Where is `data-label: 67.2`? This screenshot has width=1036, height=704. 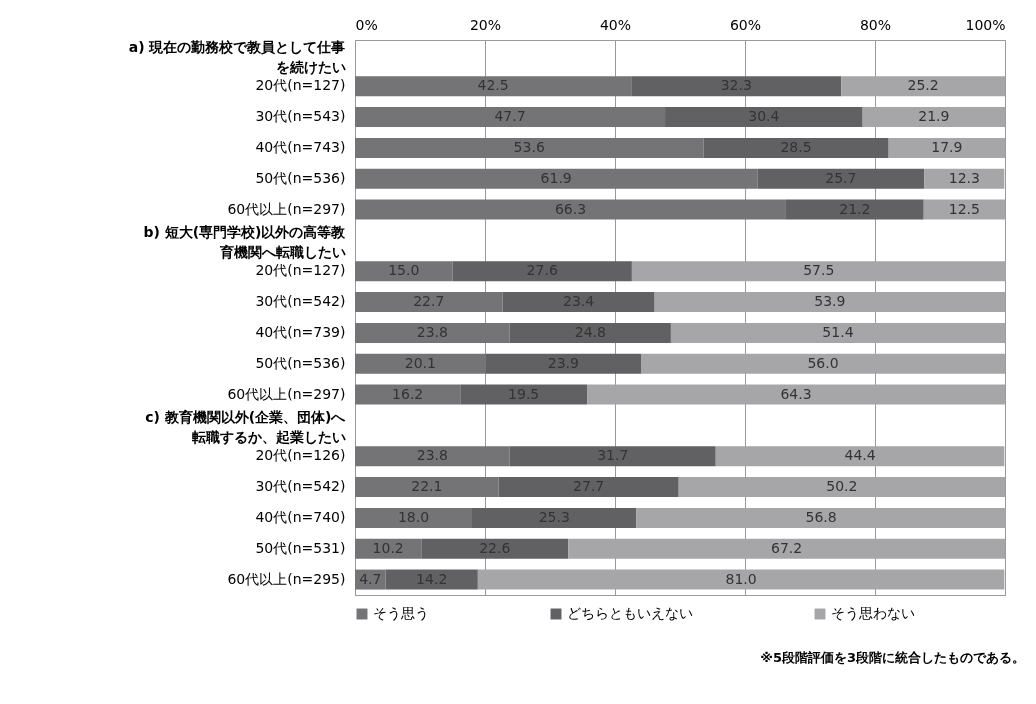
data-label: 67.2 is located at coordinates (787, 547).